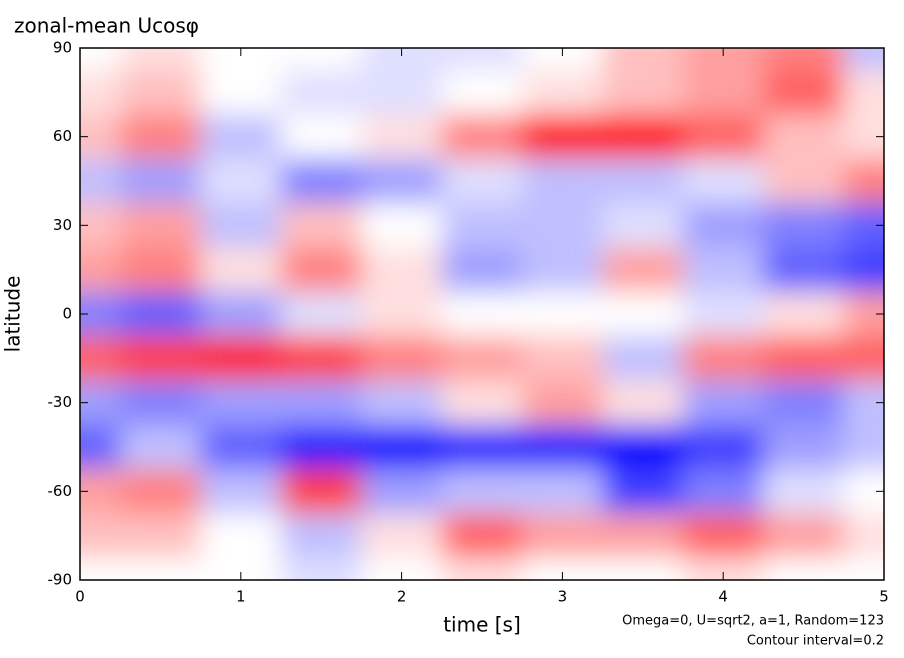 The width and height of the screenshot is (904, 658). I want to click on x-tick-label: 4, so click(723, 597).